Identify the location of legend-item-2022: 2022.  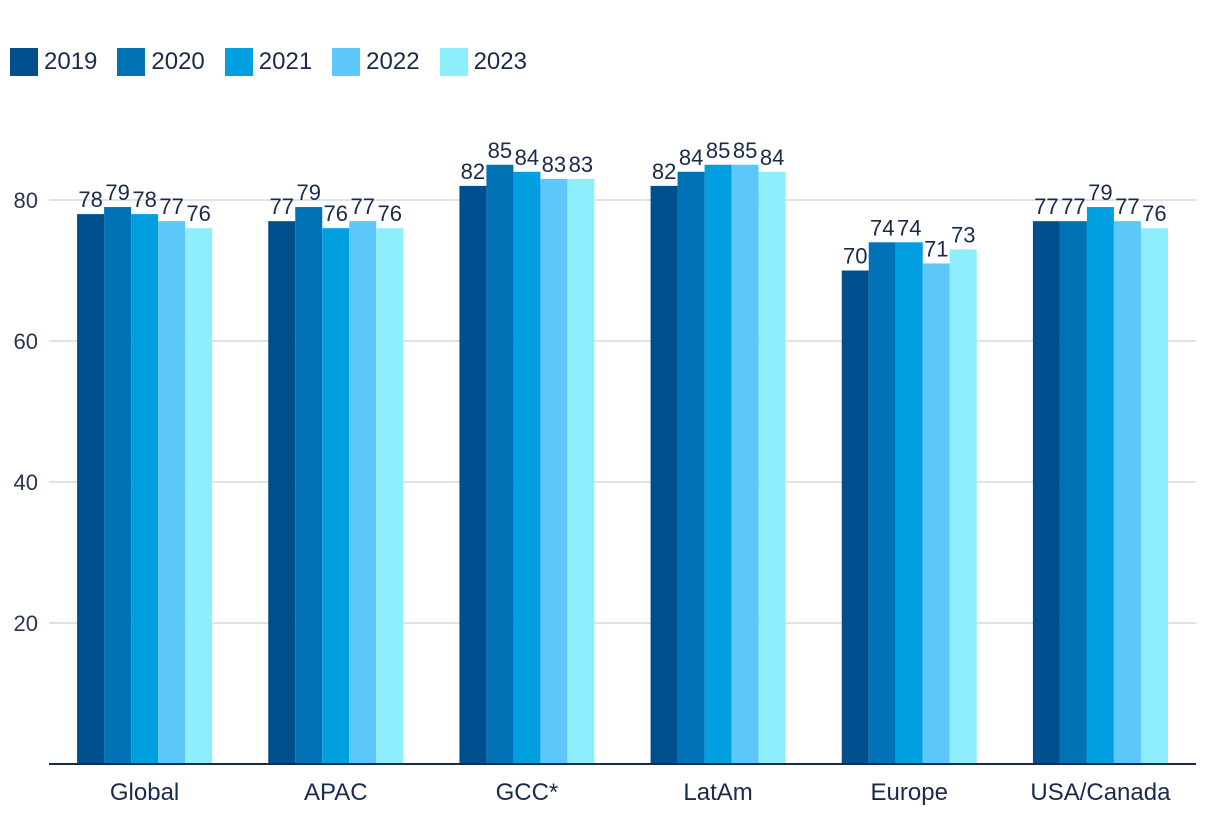
(376, 62).